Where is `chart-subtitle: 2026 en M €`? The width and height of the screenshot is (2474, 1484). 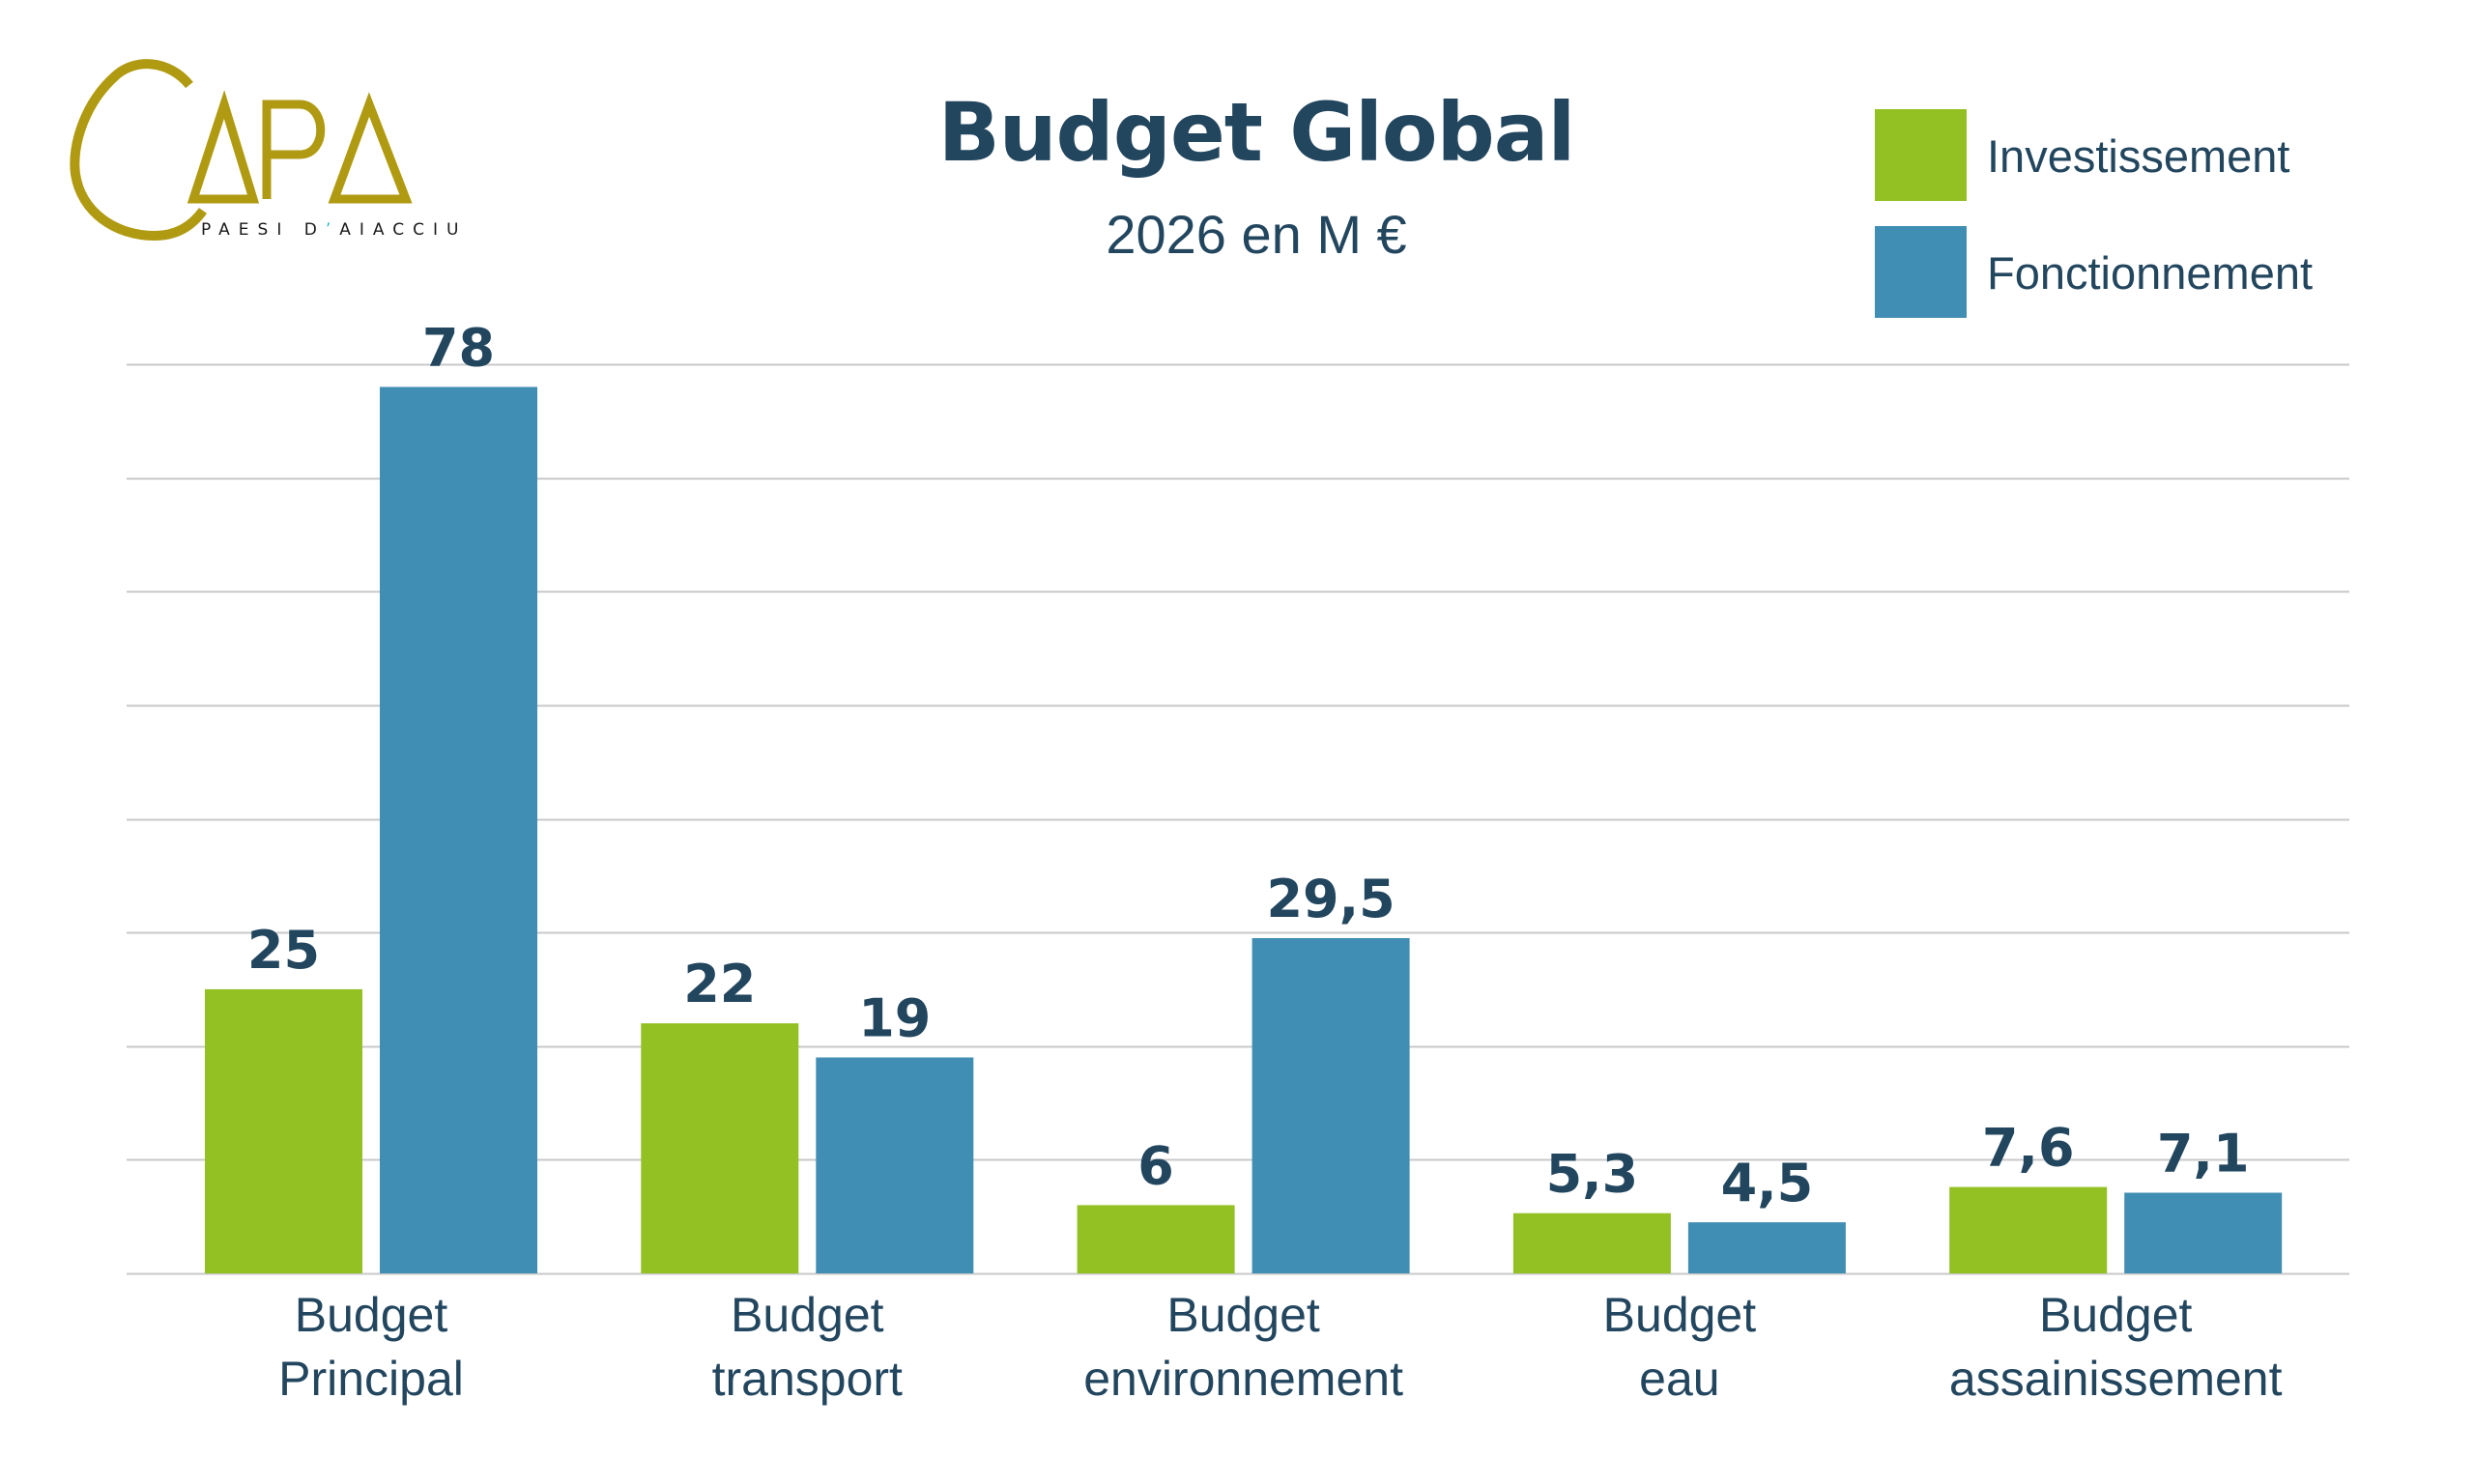
chart-subtitle: 2026 en M € is located at coordinates (1256, 235).